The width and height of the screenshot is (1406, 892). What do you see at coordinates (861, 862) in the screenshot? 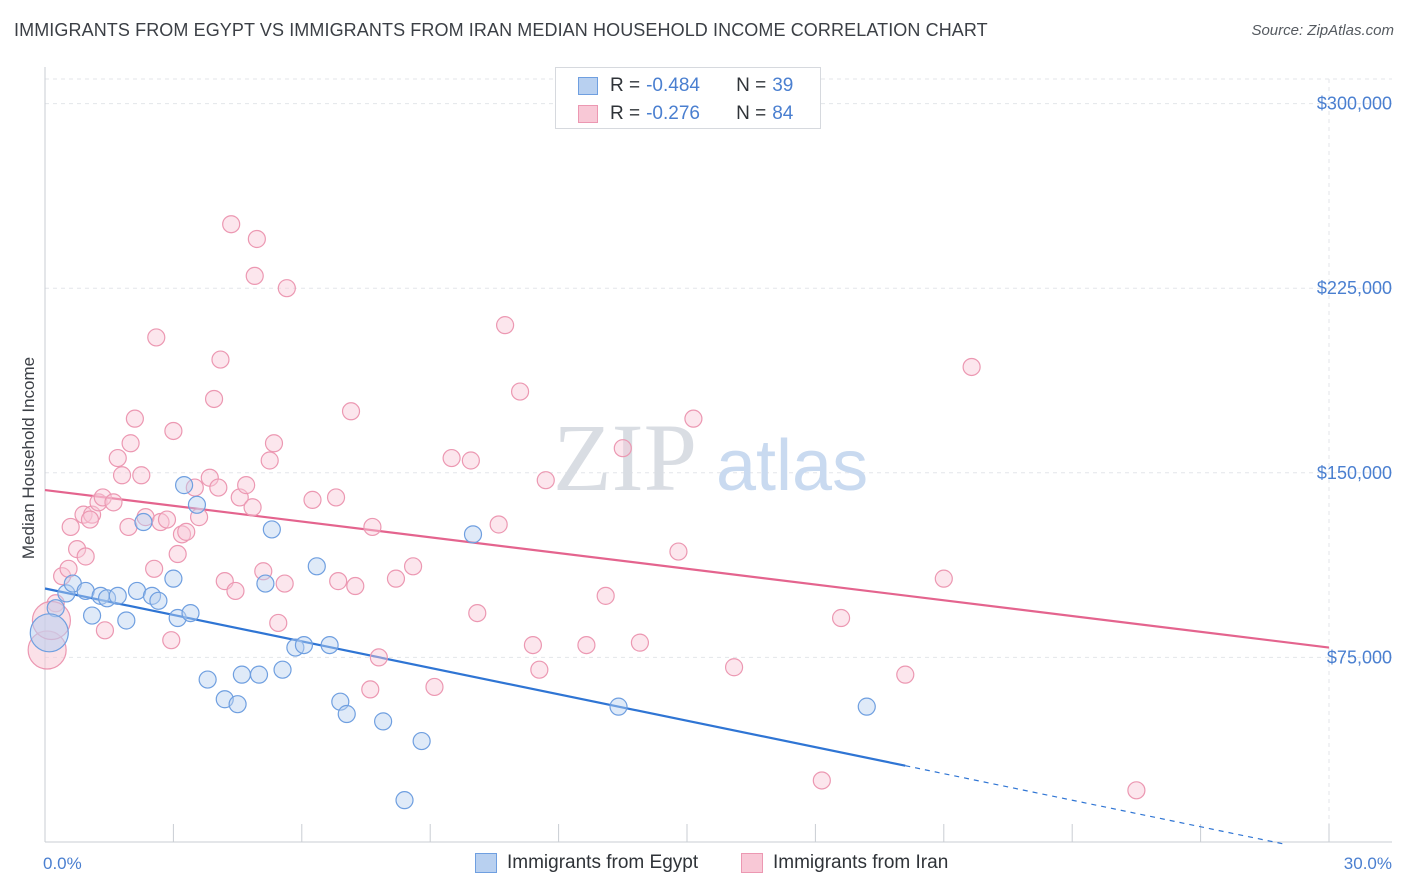
I see `iran-legend-label: Immigrants from Iran` at bounding box center [861, 862].